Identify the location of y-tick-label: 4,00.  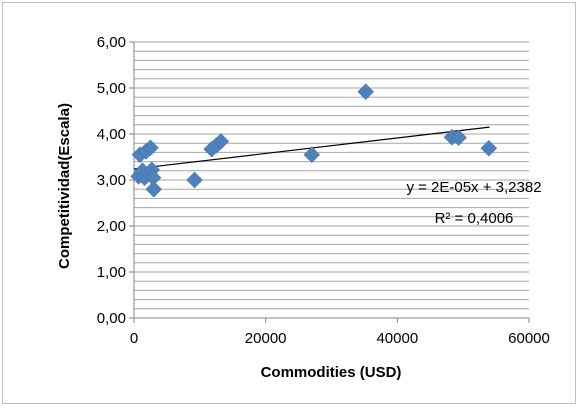
(111, 134).